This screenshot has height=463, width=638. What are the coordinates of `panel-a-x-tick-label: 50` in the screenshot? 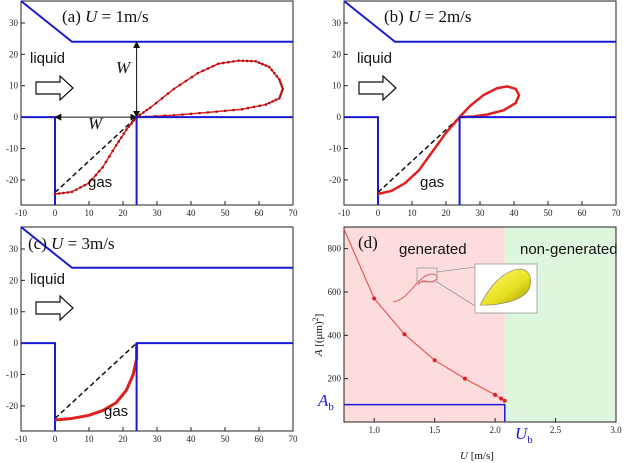 It's located at (226, 213).